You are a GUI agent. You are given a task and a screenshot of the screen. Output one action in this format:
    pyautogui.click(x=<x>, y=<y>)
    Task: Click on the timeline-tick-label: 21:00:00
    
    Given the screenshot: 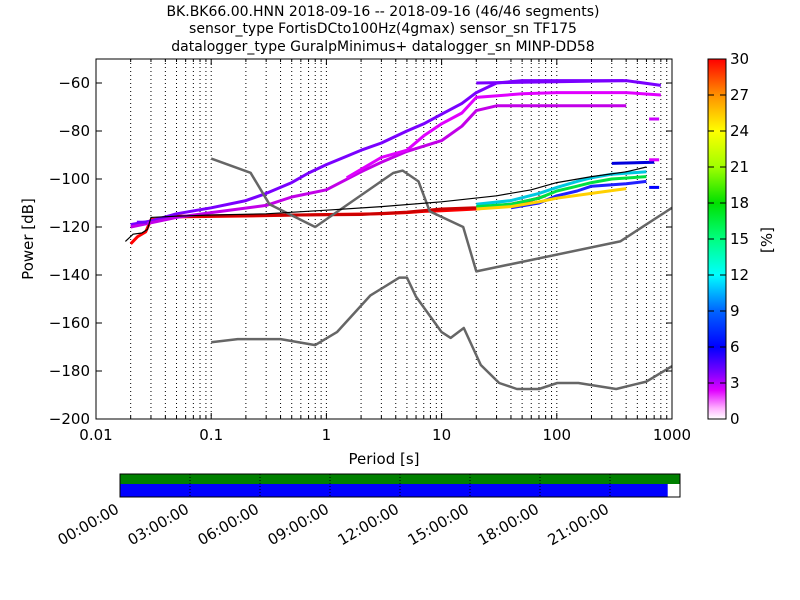 What is the action you would take?
    pyautogui.click(x=578, y=524)
    